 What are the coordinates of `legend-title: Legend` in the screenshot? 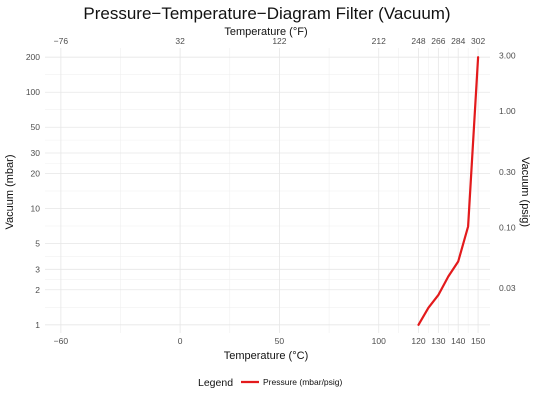 It's located at (215, 383).